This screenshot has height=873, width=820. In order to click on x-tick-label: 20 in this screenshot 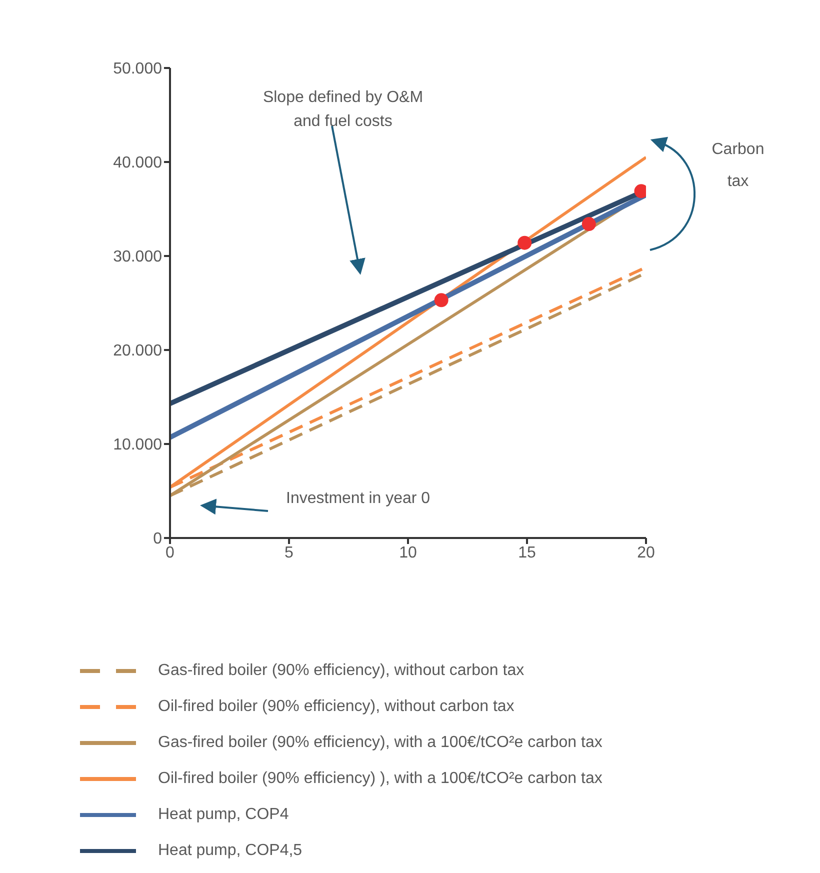, I will do `click(646, 553)`.